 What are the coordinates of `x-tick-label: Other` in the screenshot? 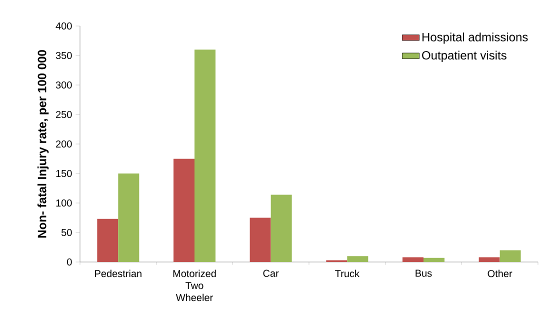 It's located at (500, 274).